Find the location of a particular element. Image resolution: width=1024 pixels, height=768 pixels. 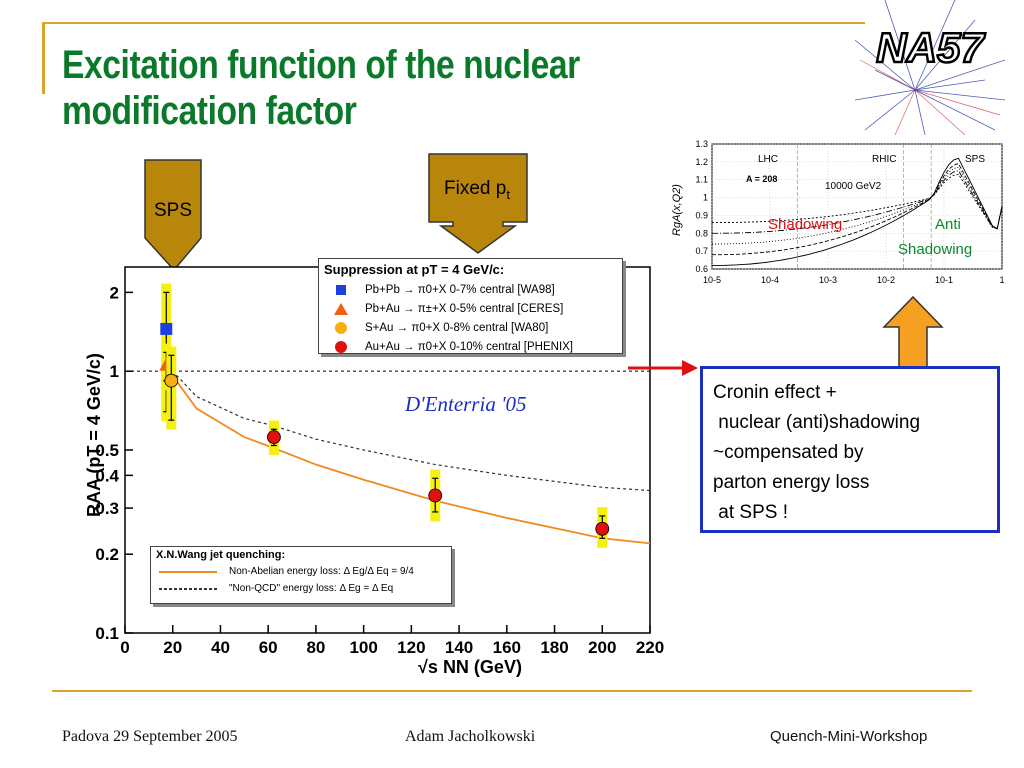

inset-y-tick-4: 1 is located at coordinates (705, 198).